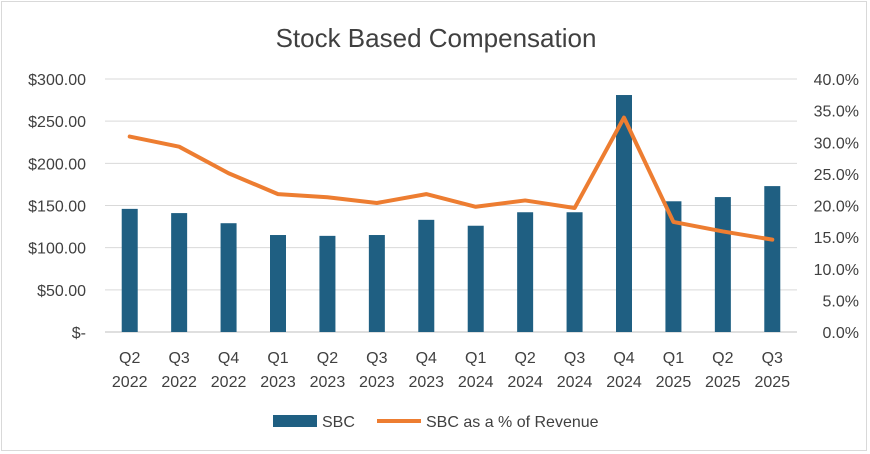 This screenshot has width=870, height=454. I want to click on legend-swatch-sbc, so click(295, 421).